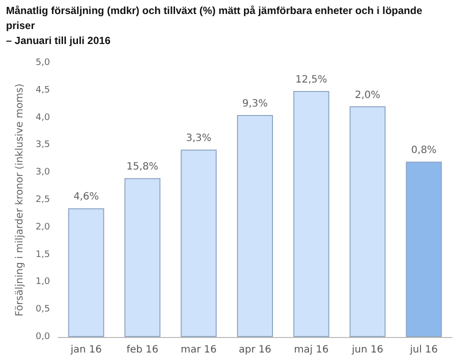 This screenshot has height=361, width=460. I want to click on annotation: 4,6%, so click(86, 197).